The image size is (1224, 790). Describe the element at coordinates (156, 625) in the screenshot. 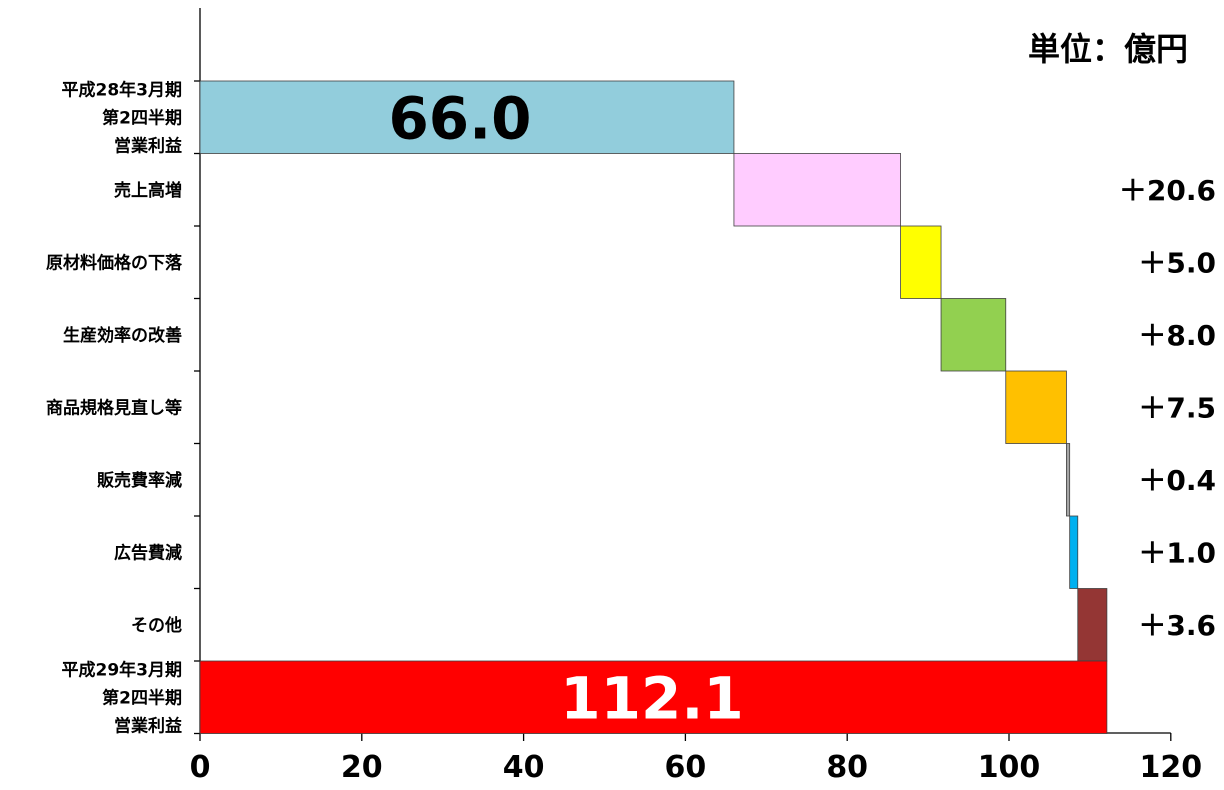

I see `category-label: その他` at that location.